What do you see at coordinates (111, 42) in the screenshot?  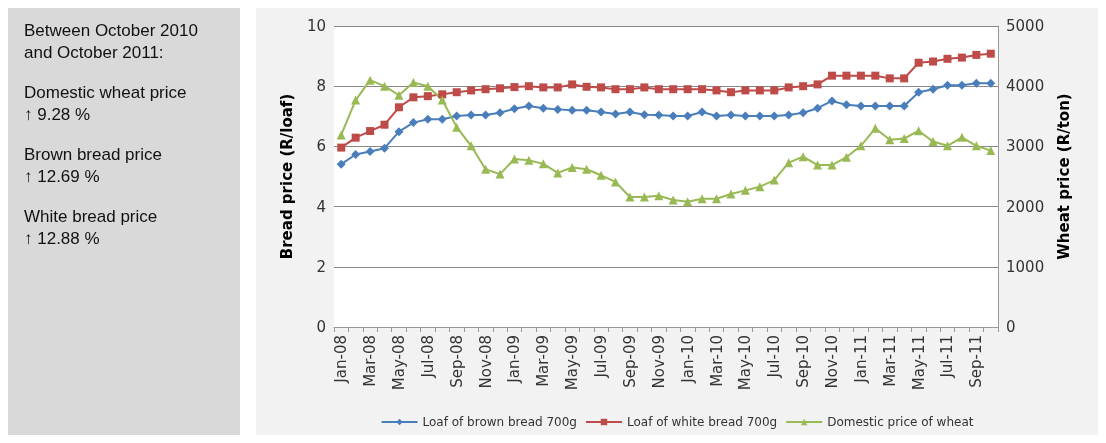 I see `text: Between October 2010 and October 2011:` at bounding box center [111, 42].